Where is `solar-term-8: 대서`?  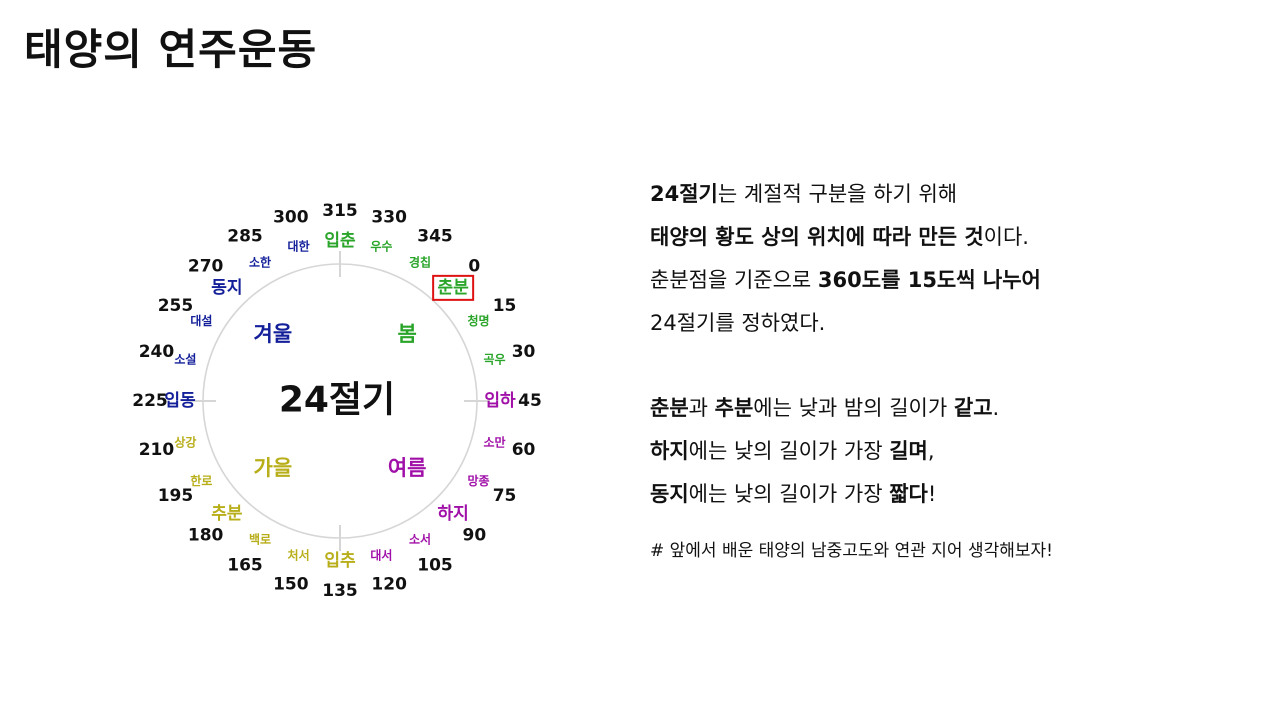 solar-term-8: 대서 is located at coordinates (381, 555).